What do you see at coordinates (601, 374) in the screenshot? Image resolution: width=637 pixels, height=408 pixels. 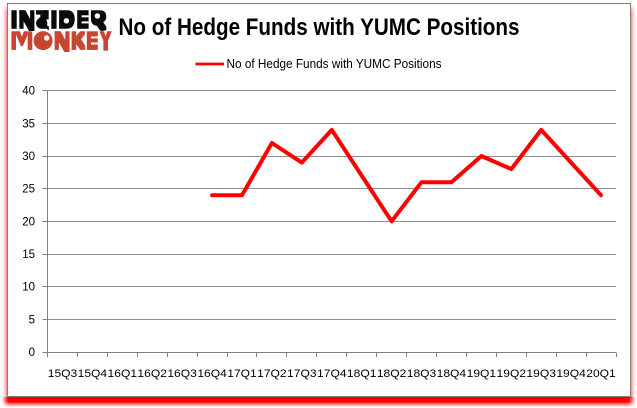 I see `svg-text: 20Q1` at bounding box center [601, 374].